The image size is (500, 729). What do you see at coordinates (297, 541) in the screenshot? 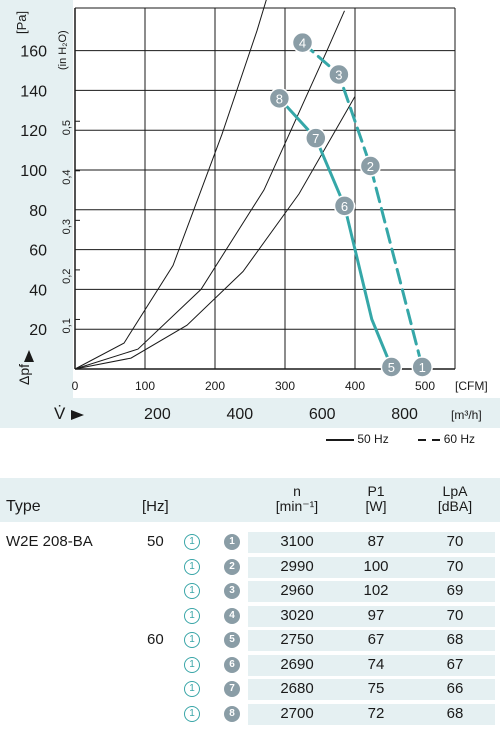
I see `cell-speed: 3100` at bounding box center [297, 541].